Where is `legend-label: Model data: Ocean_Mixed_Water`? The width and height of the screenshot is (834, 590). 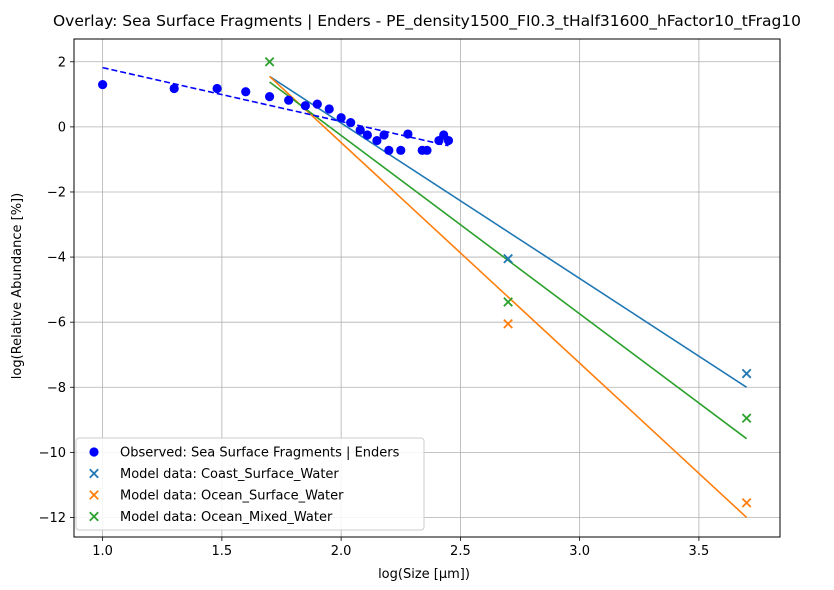
legend-label: Model data: Ocean_Mixed_Water is located at coordinates (226, 517).